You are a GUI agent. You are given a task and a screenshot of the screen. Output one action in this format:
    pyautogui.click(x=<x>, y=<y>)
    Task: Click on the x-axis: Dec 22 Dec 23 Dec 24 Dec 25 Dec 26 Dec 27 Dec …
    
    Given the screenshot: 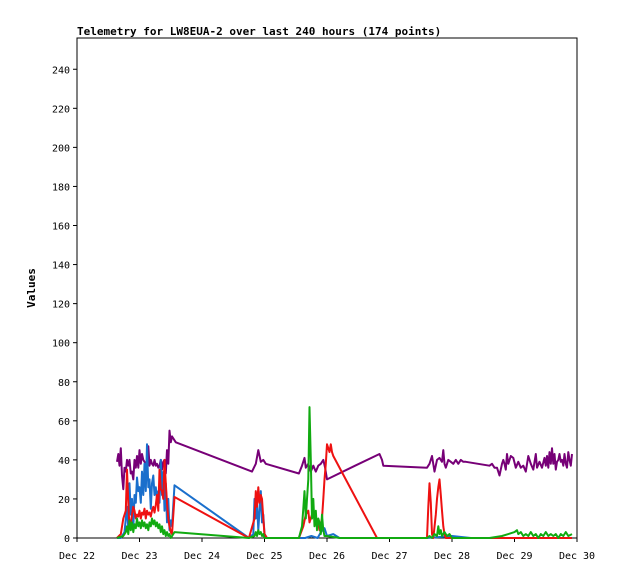 What is the action you would take?
    pyautogui.click(x=327, y=550)
    